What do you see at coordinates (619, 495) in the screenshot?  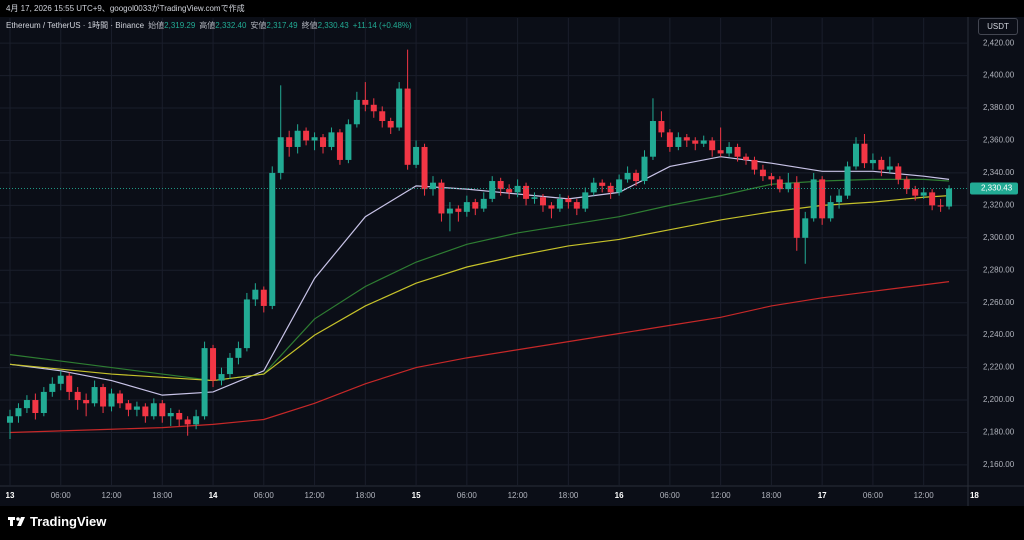 I see `x-tick-label: 16` at bounding box center [619, 495].